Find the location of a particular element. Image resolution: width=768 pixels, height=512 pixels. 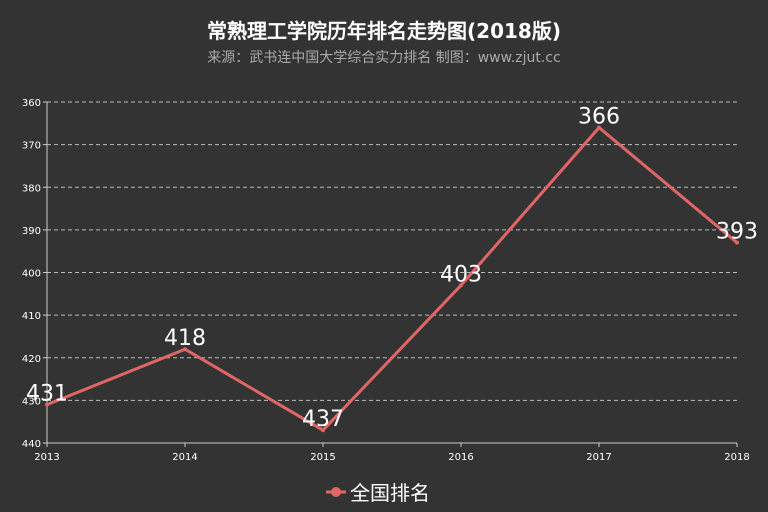

y-tick-label: 360 is located at coordinates (31, 103).